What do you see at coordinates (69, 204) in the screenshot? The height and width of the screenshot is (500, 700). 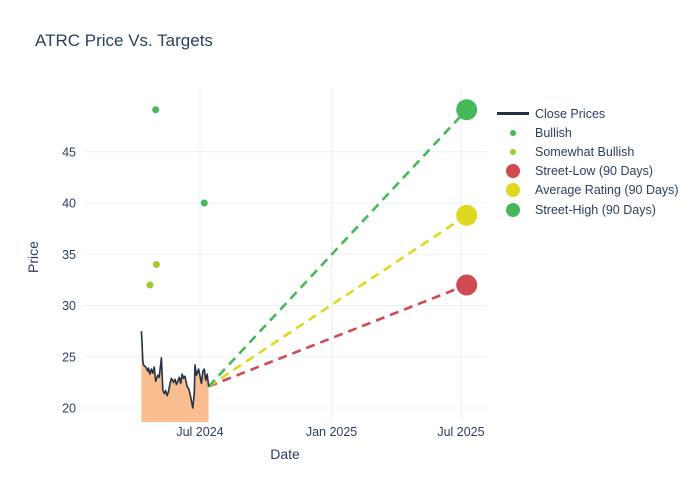 I see `y-tick-label: 40` at bounding box center [69, 204].